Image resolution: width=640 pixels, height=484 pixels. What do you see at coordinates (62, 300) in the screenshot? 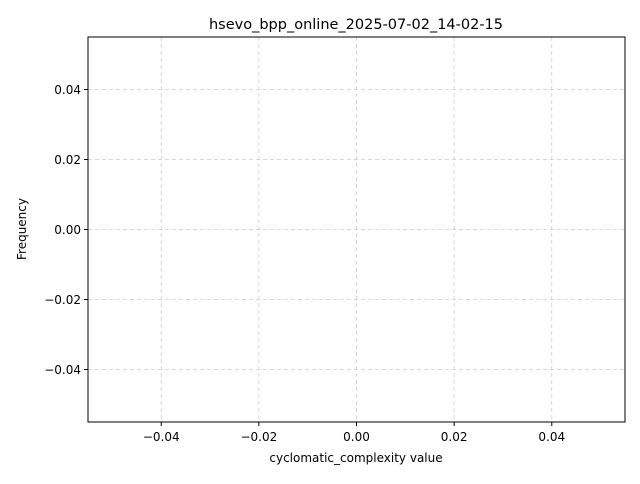
I see `y-tick-label: −0.02` at bounding box center [62, 300].